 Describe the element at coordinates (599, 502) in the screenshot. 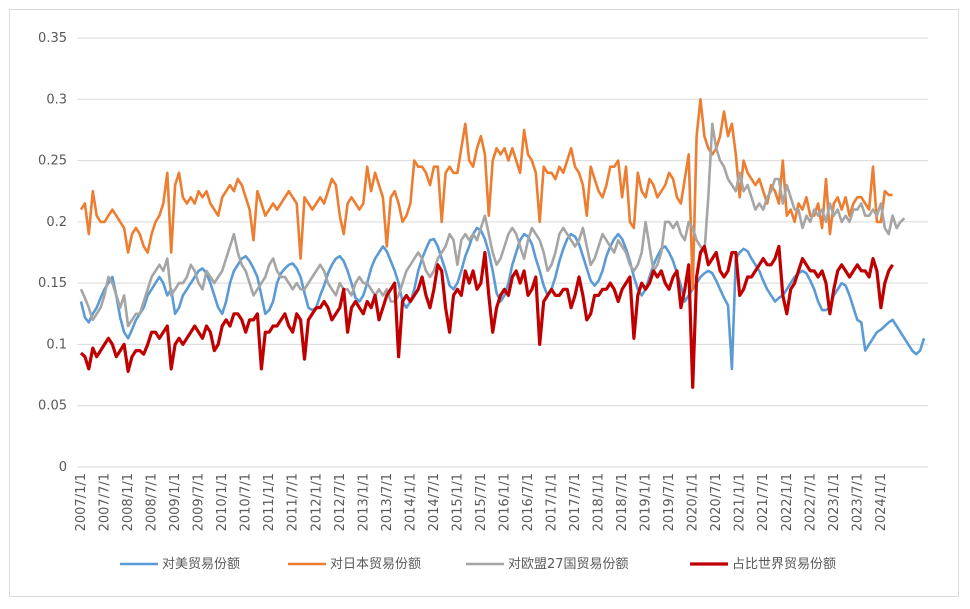

I see `x-tick-label: 2018/1/1` at that location.